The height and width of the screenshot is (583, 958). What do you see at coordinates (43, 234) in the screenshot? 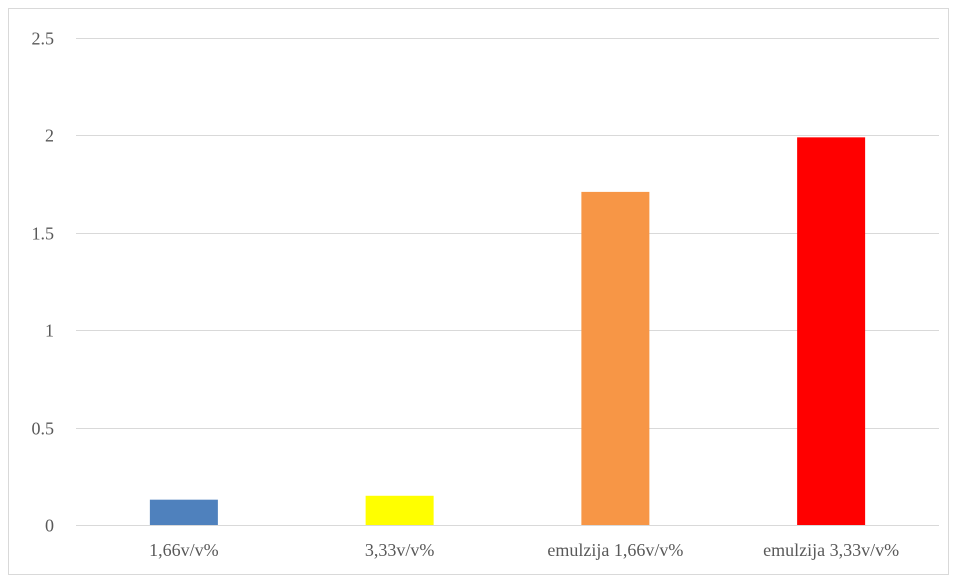
I see `y-tick-label: 1.5` at bounding box center [43, 234].